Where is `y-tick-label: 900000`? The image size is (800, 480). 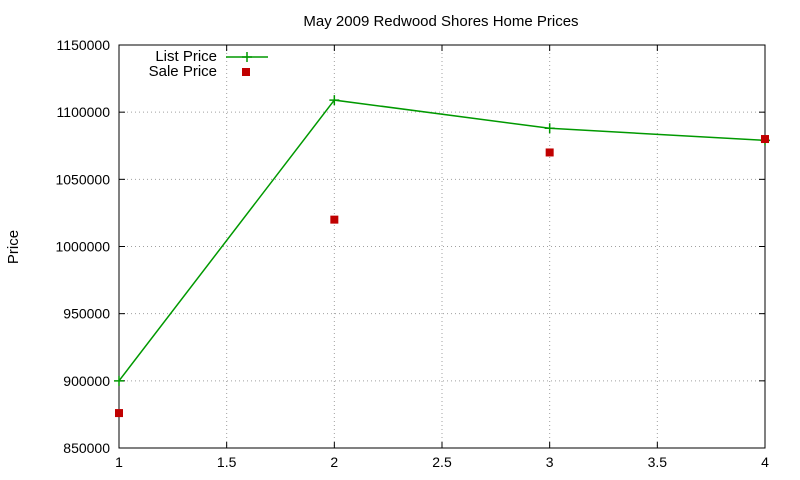
y-tick-label: 900000 is located at coordinates (86, 381).